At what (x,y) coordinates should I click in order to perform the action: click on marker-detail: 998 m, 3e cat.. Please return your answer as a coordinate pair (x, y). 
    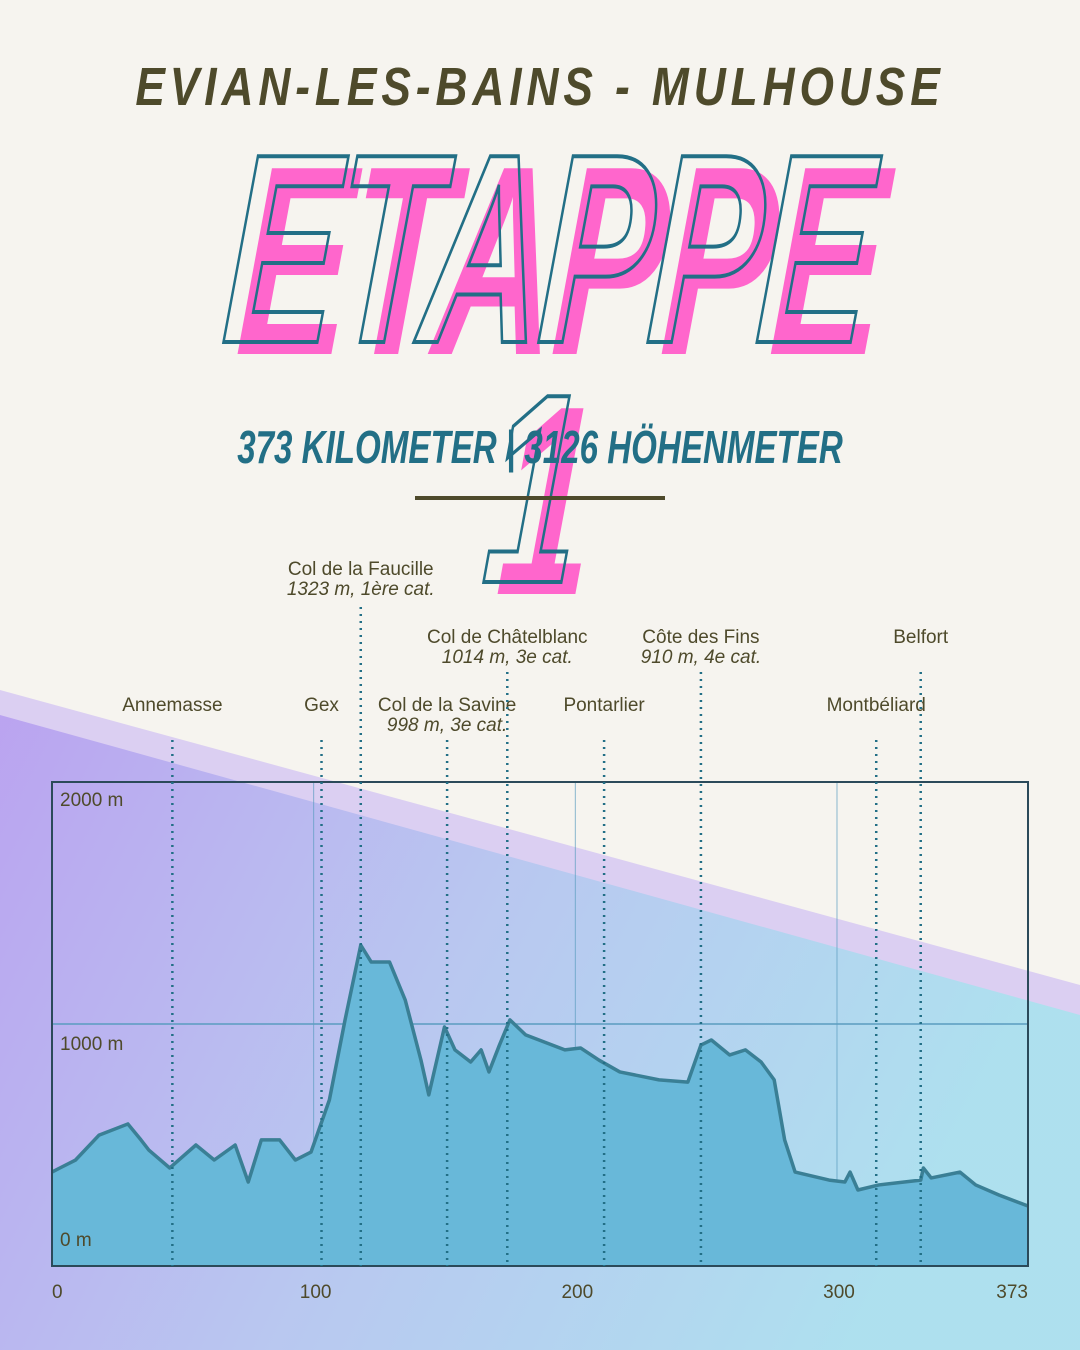
    Looking at the image, I should click on (447, 725).